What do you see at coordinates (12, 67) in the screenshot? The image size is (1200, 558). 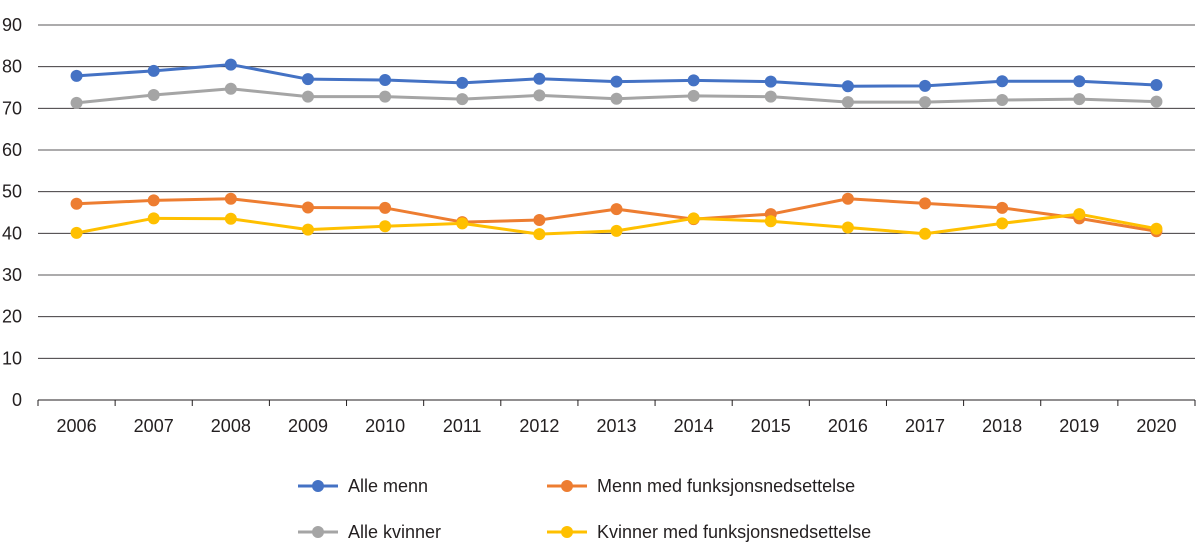 I see `y-tick-label: 80` at bounding box center [12, 67].